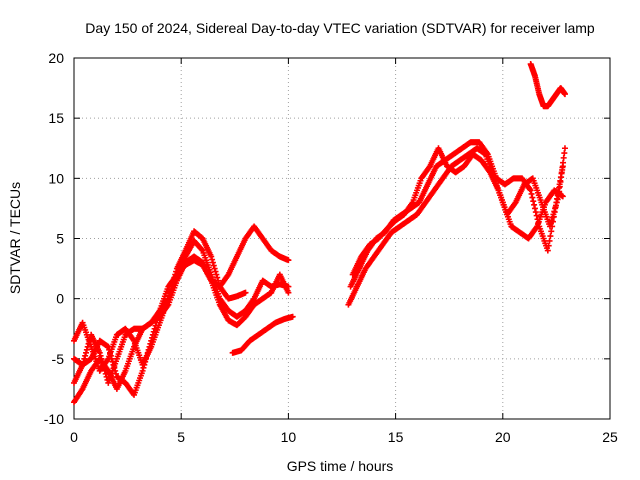 The height and width of the screenshot is (480, 640). I want to click on y-tick-label: 20, so click(56, 58).